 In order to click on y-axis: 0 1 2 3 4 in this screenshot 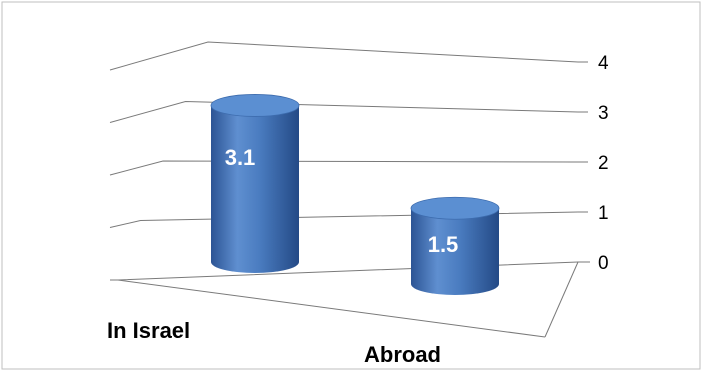, I will do `click(593, 163)`.